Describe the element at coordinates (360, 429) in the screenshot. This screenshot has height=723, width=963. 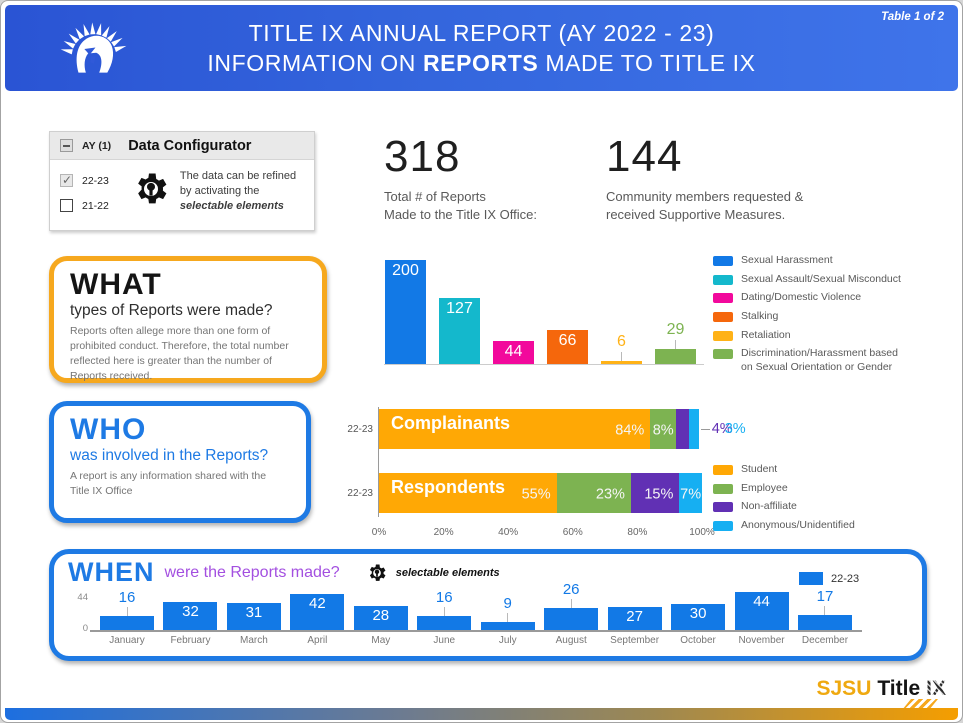
I see `who-row1-axis-label: 22-23` at that location.